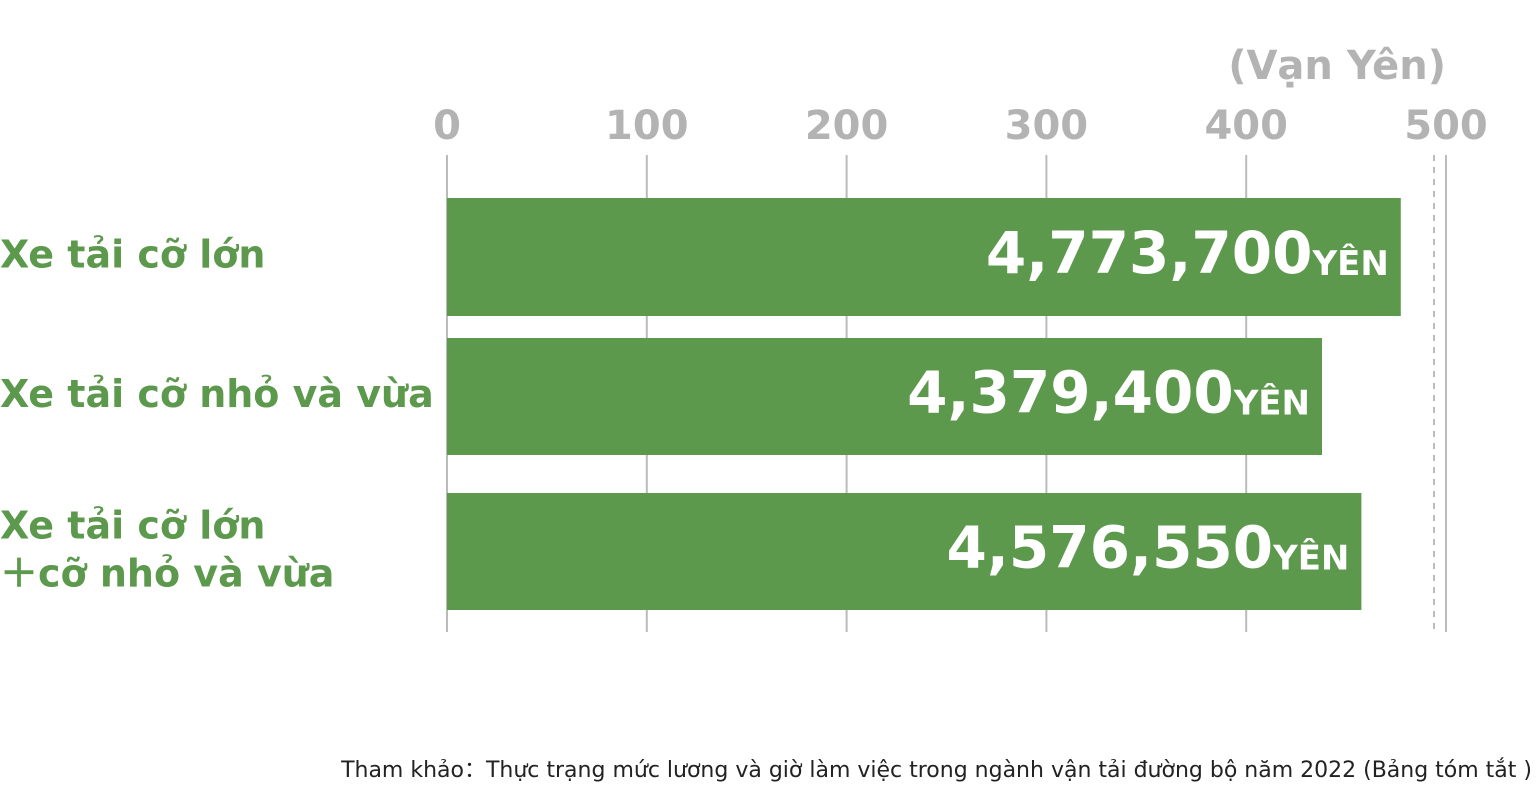 The width and height of the screenshot is (1536, 787). I want to click on category-label: Xe tải cỡ lớn, so click(132, 255).